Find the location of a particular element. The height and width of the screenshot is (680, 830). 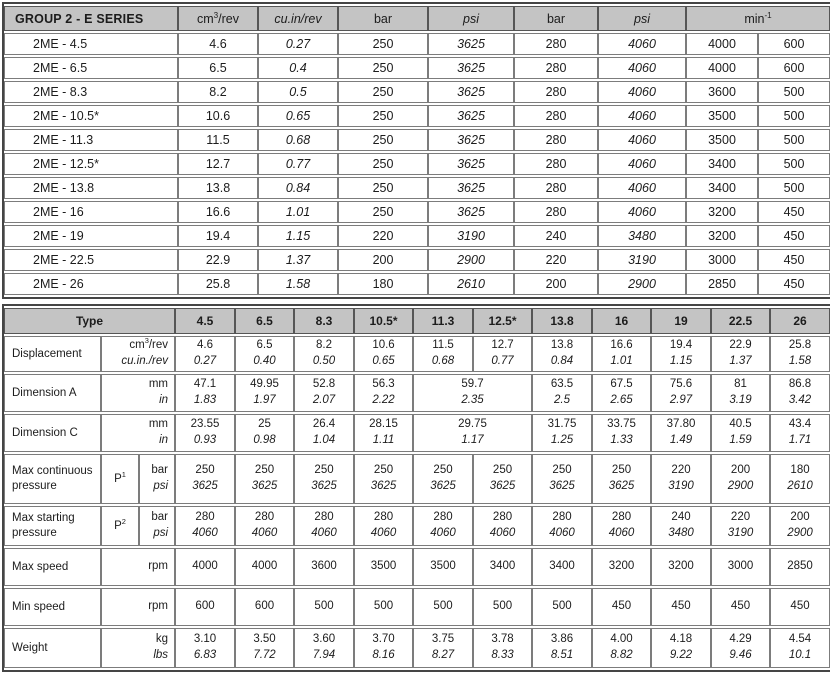

spec-value-cell: 75.6 2.97 is located at coordinates (681, 393).